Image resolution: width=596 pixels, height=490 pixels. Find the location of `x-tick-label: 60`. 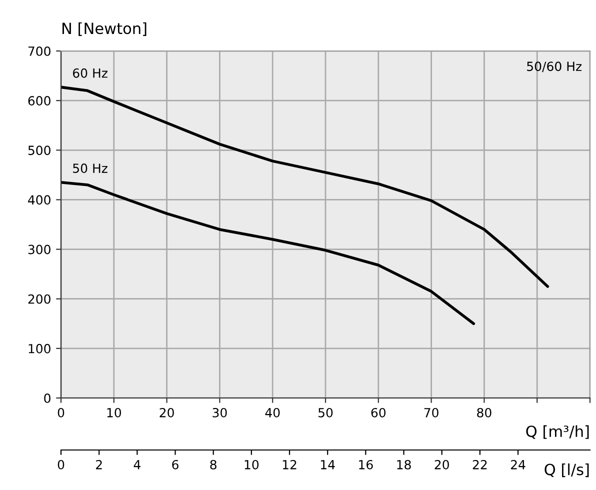

x-tick-label: 60 is located at coordinates (378, 413).